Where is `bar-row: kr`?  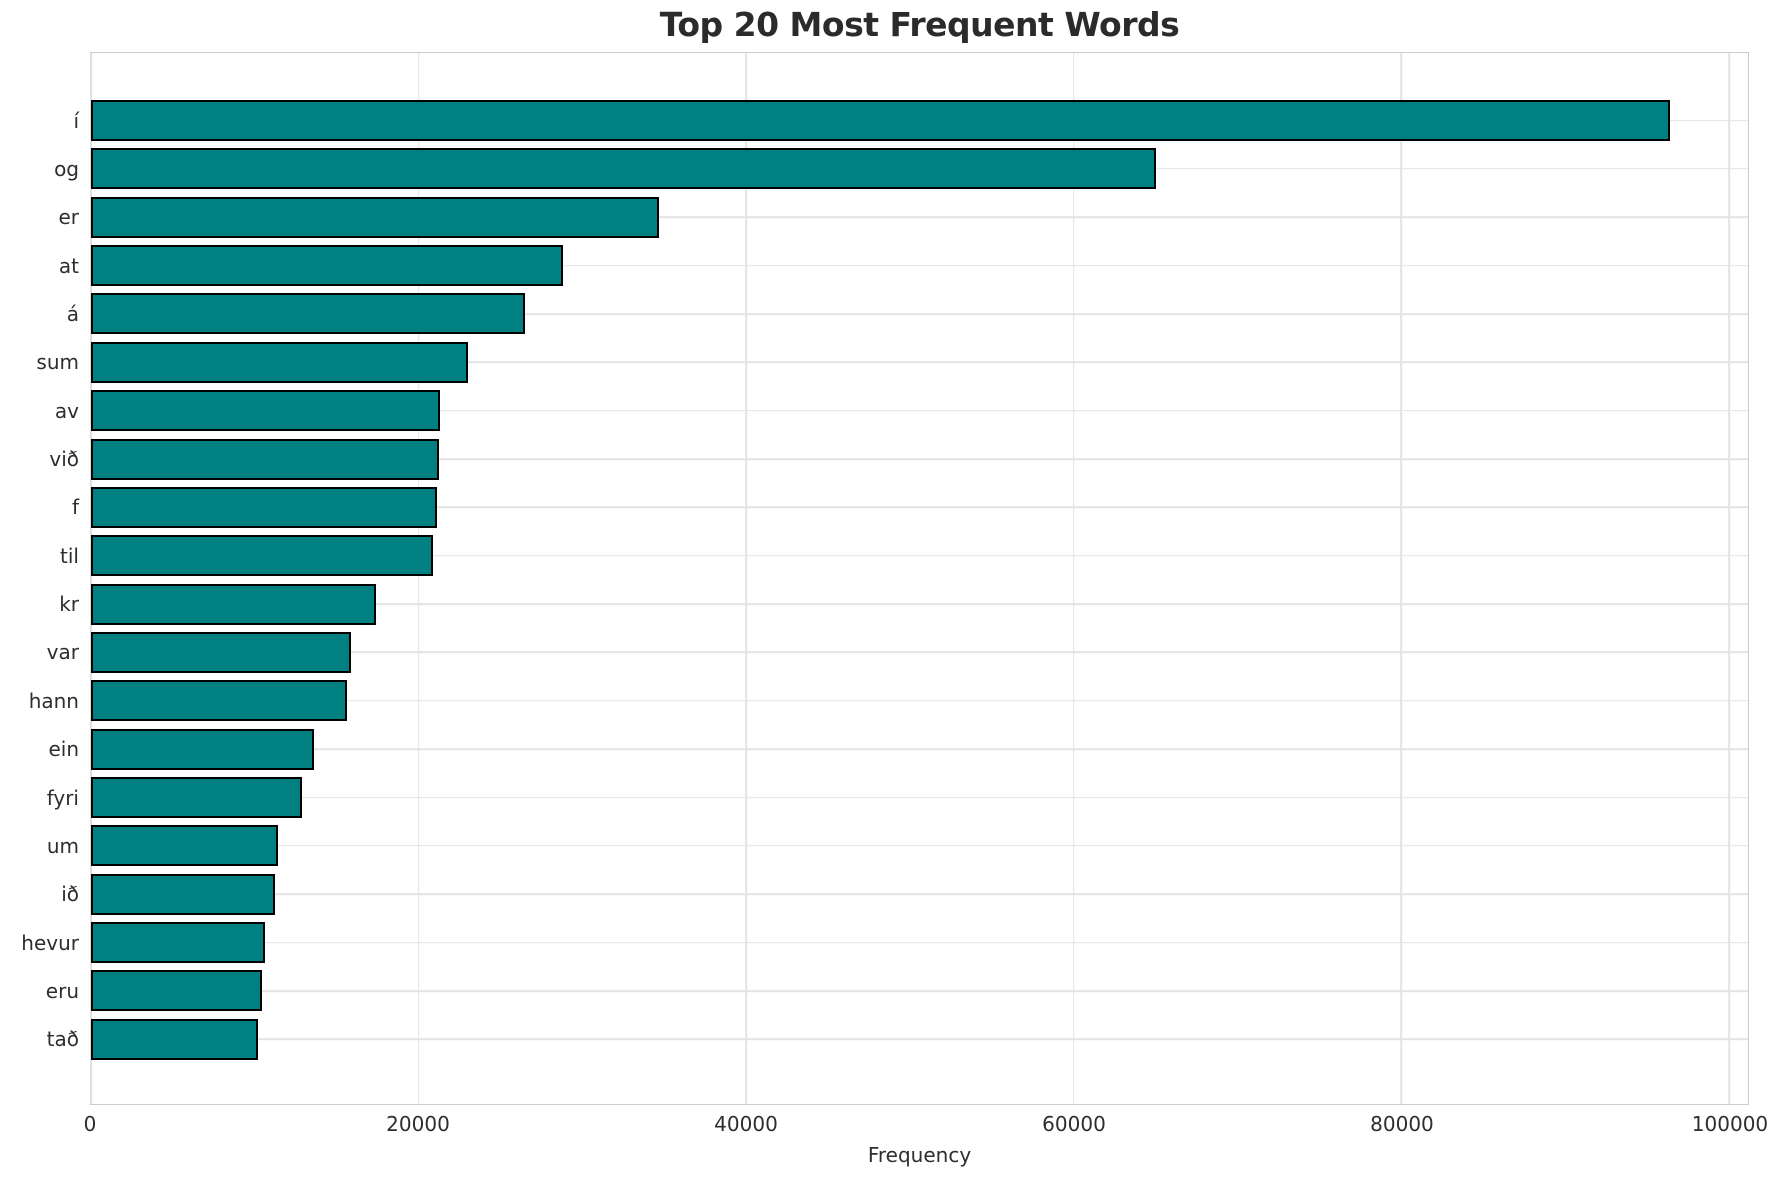
bar-row: kr is located at coordinates (903, 604).